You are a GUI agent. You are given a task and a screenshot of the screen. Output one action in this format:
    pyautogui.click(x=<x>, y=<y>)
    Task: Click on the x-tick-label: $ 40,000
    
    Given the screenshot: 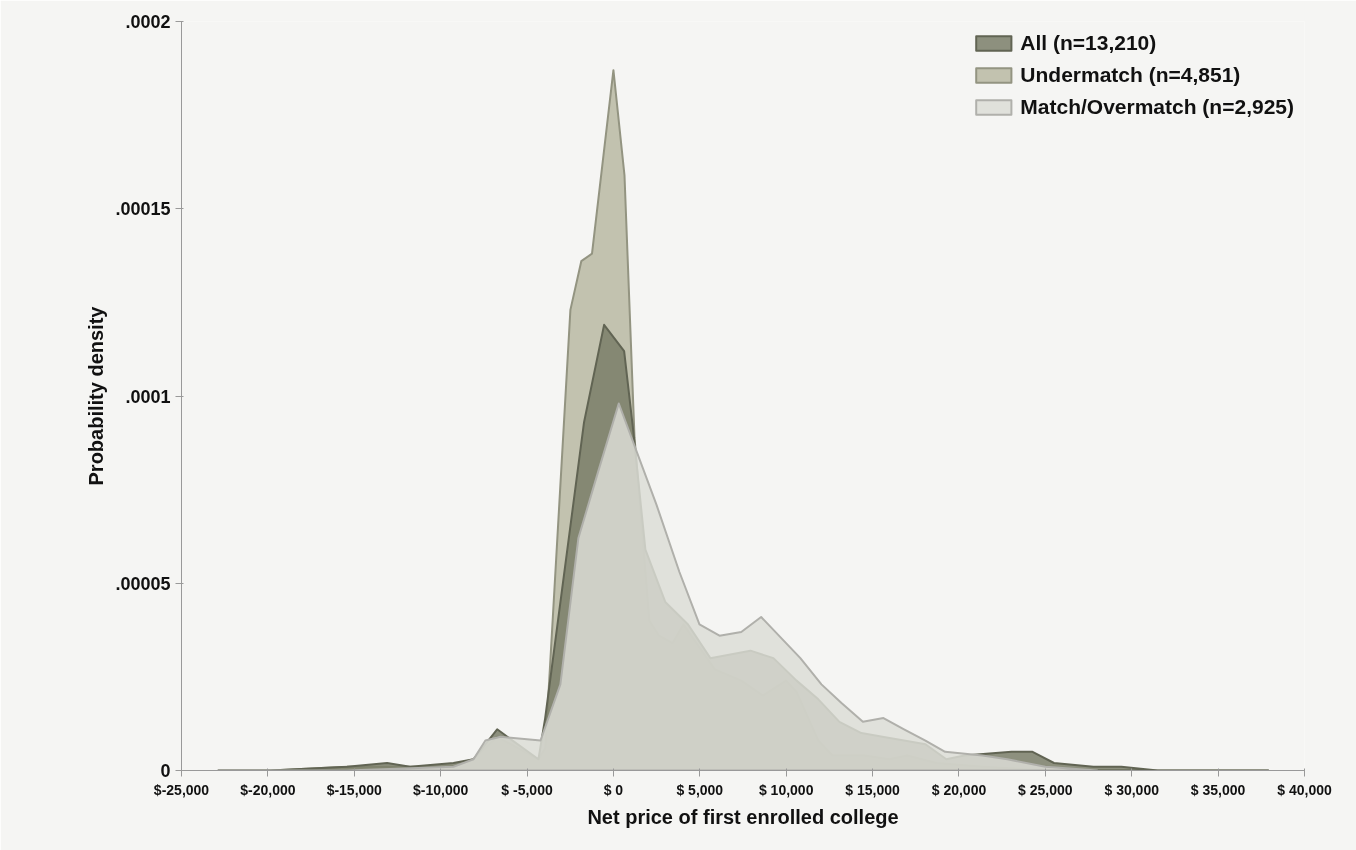 What is the action you would take?
    pyautogui.click(x=1304, y=789)
    